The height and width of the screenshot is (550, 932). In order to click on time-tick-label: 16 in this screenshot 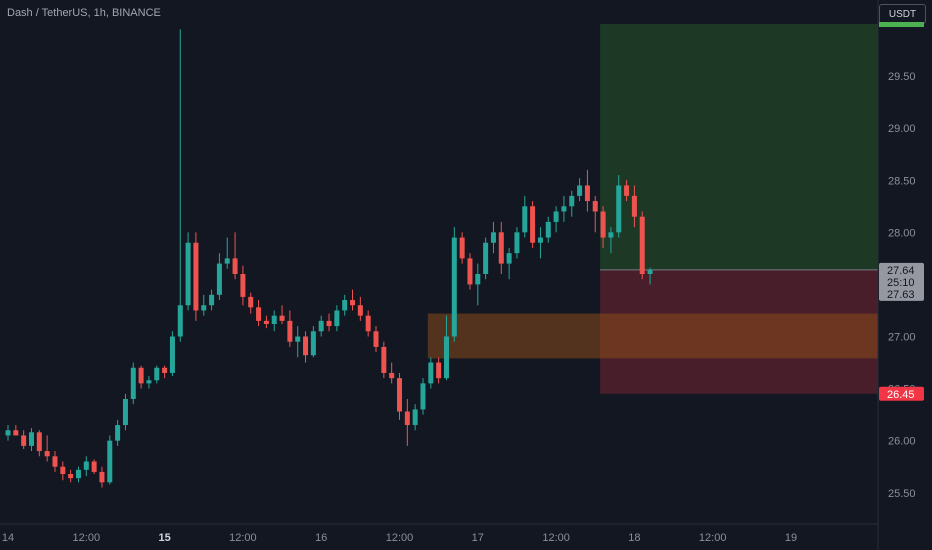, I will do `click(321, 538)`.